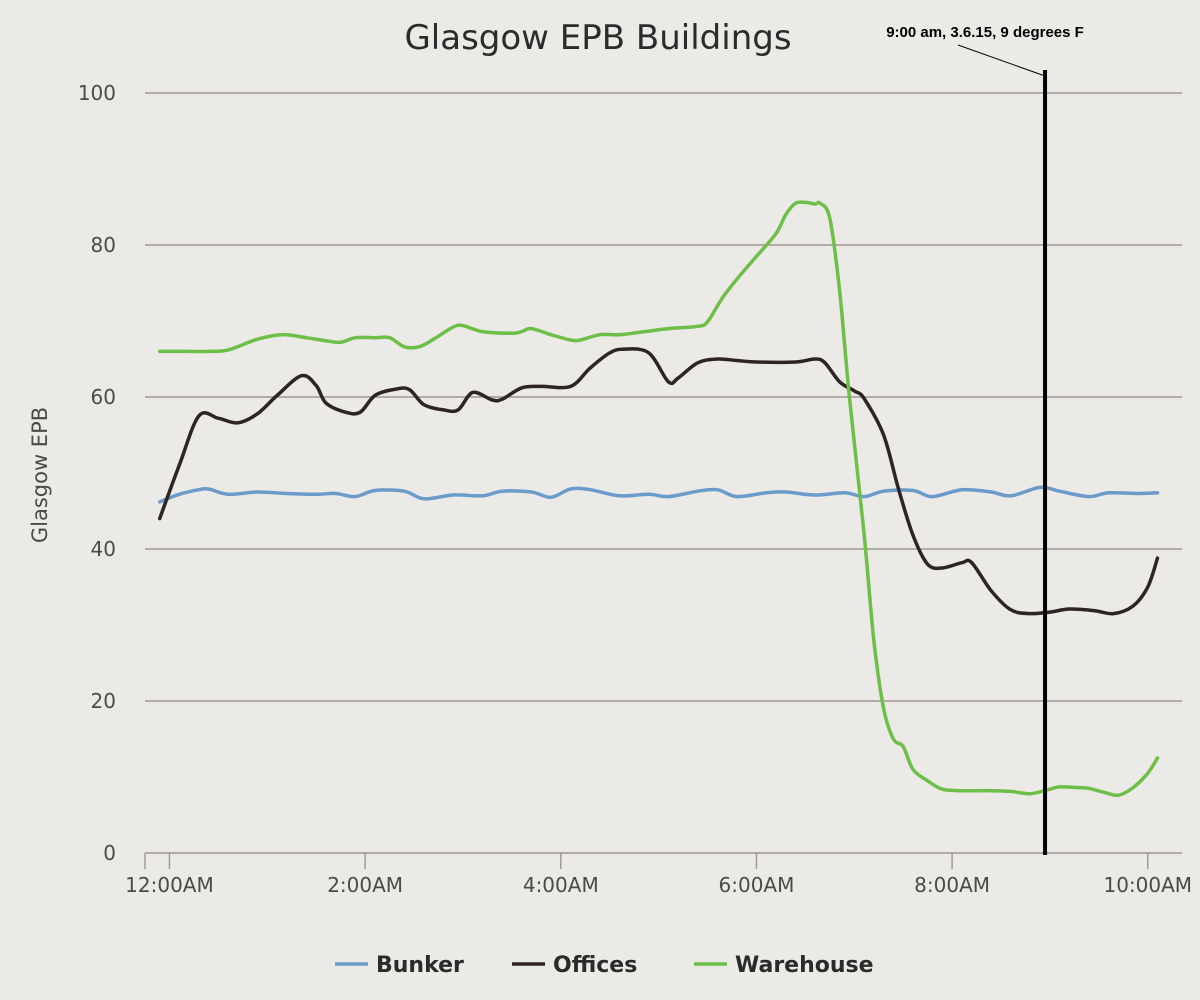  Describe the element at coordinates (597, 38) in the screenshot. I see `chart-title: Glasgow EPB Buildings` at that location.